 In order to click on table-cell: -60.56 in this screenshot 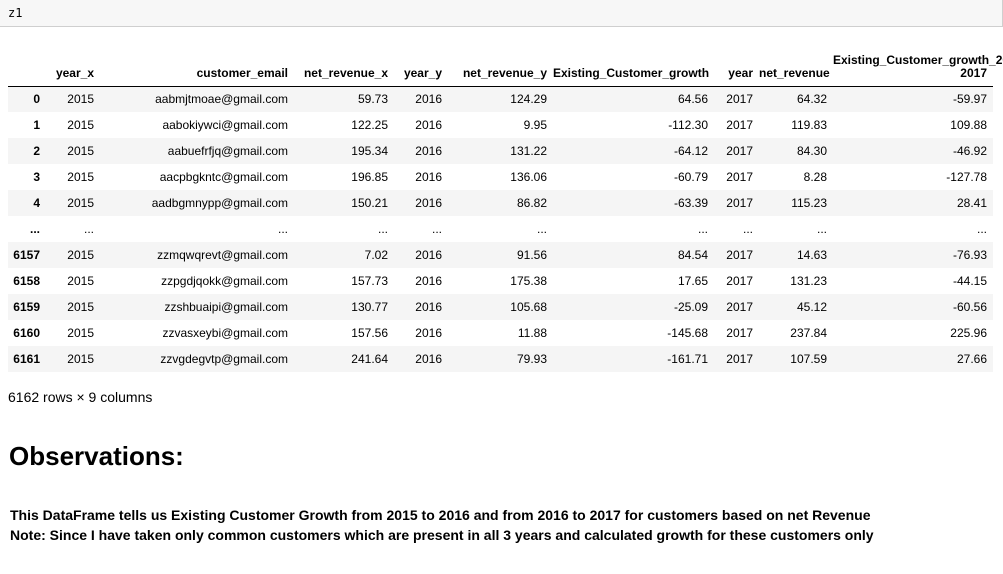, I will do `click(969, 307)`.